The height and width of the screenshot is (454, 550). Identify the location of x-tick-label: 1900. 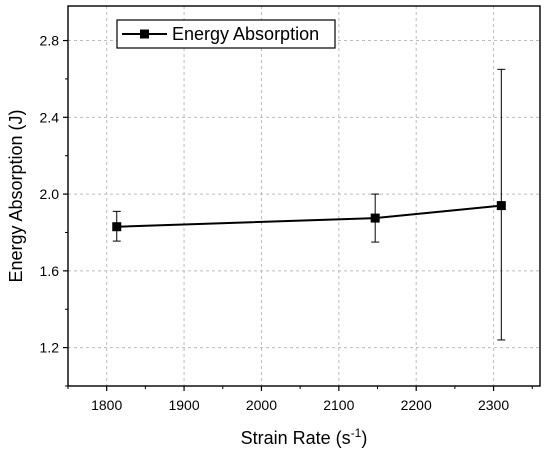
(183, 405).